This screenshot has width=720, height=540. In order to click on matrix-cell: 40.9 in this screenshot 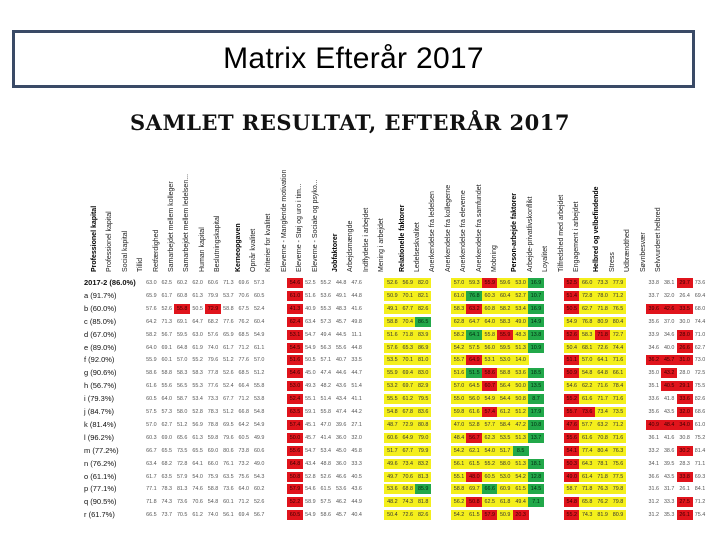, I will do `click(653, 424)`.